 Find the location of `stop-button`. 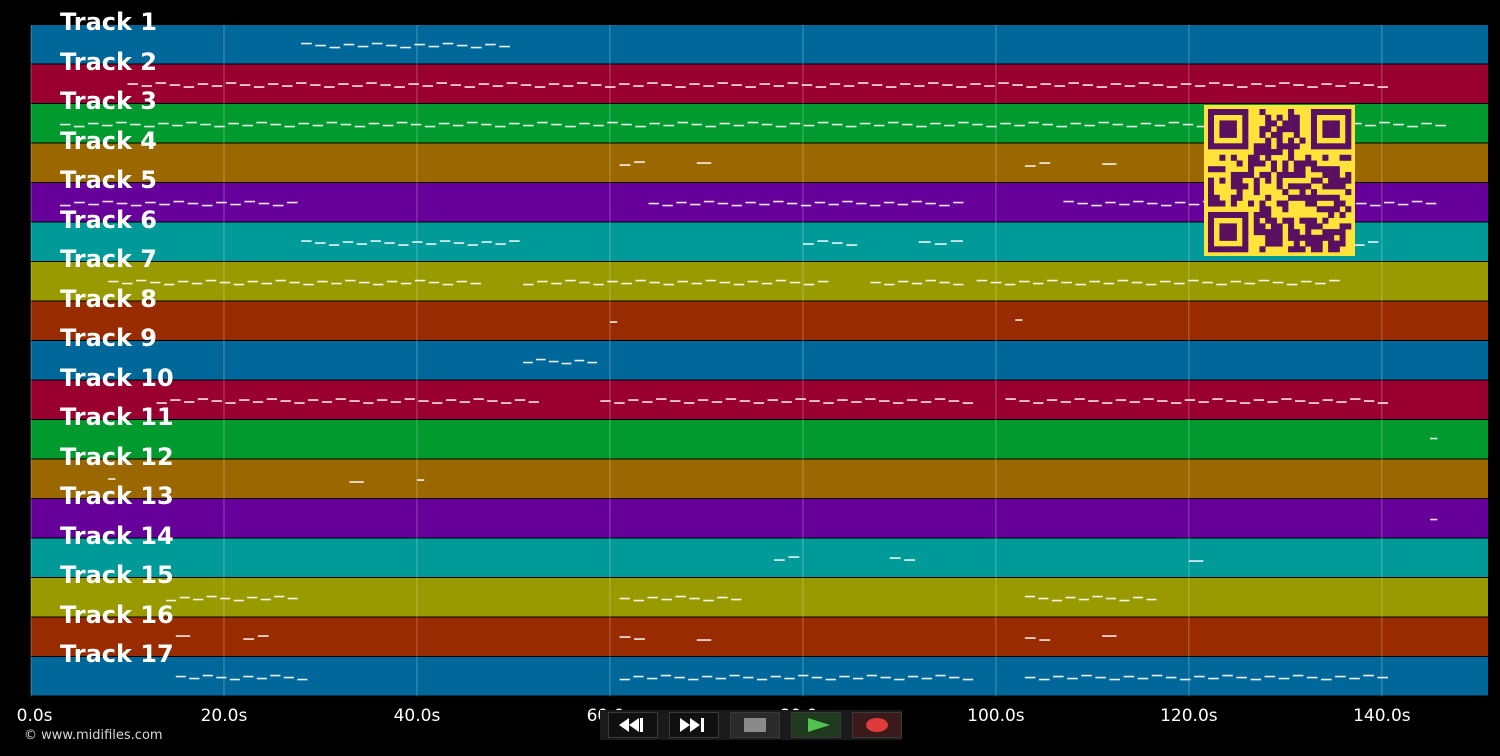

stop-button is located at coordinates (755, 725).